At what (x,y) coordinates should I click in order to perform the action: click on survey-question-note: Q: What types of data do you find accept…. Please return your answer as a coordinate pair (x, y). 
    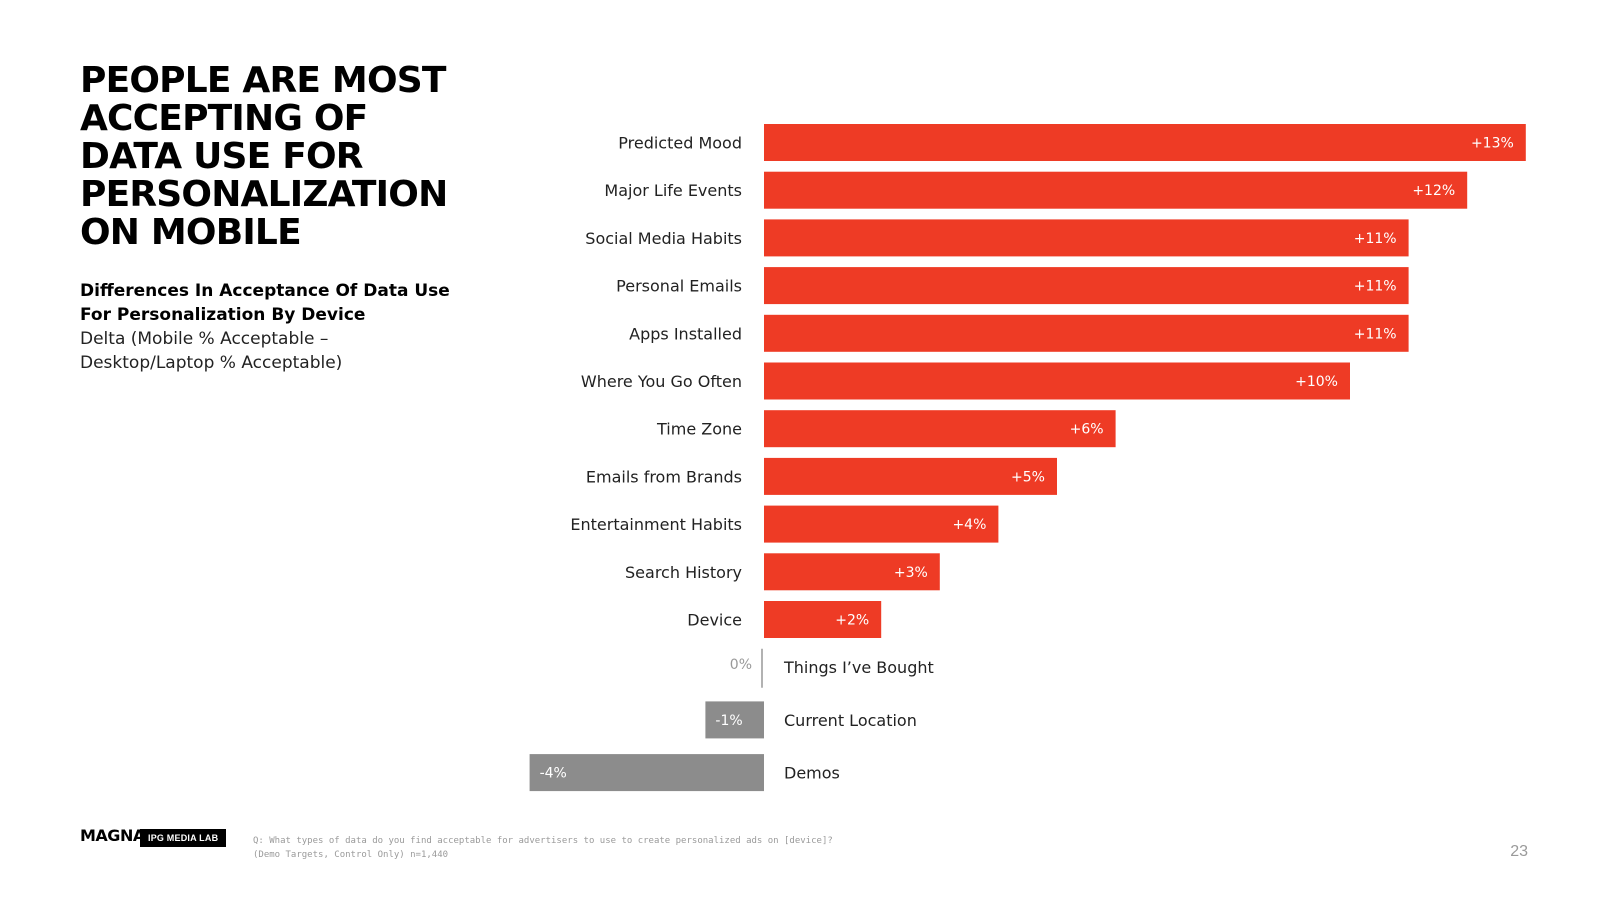
    Looking at the image, I should click on (543, 848).